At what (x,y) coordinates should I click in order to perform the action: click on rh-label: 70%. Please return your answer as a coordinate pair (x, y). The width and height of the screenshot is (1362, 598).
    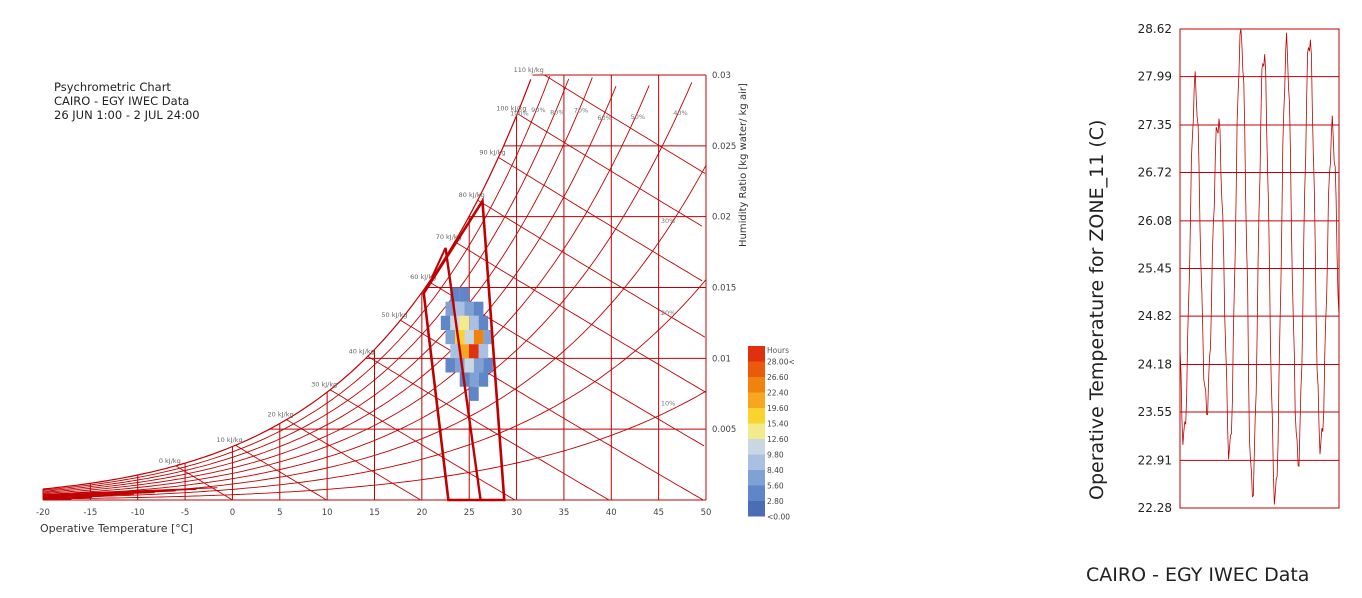
    Looking at the image, I should click on (581, 111).